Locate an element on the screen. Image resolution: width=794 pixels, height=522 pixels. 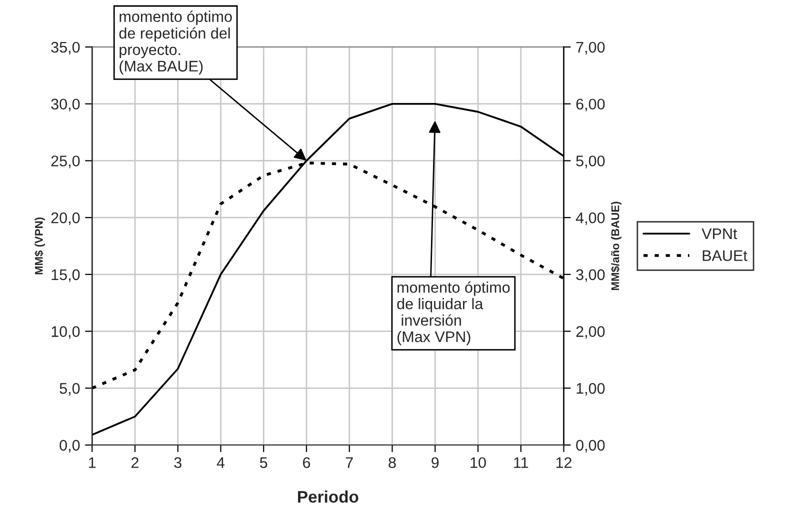
annotation: momento óptimo de repetición del proyecto. (Max BAUE) is located at coordinates (175, 42).